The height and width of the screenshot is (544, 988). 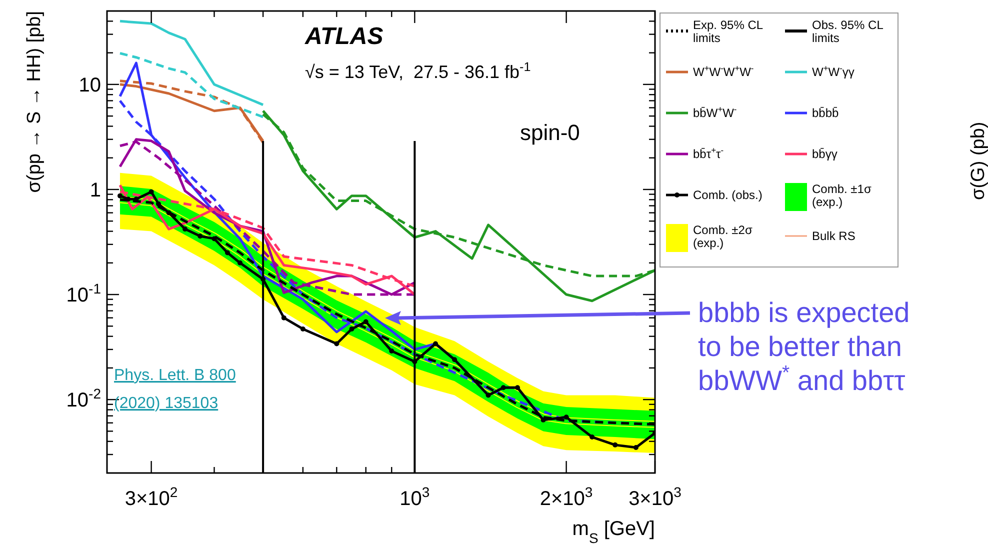 I want to click on x-tick-label: 3×10$^{3}$, so click(x=655, y=497).